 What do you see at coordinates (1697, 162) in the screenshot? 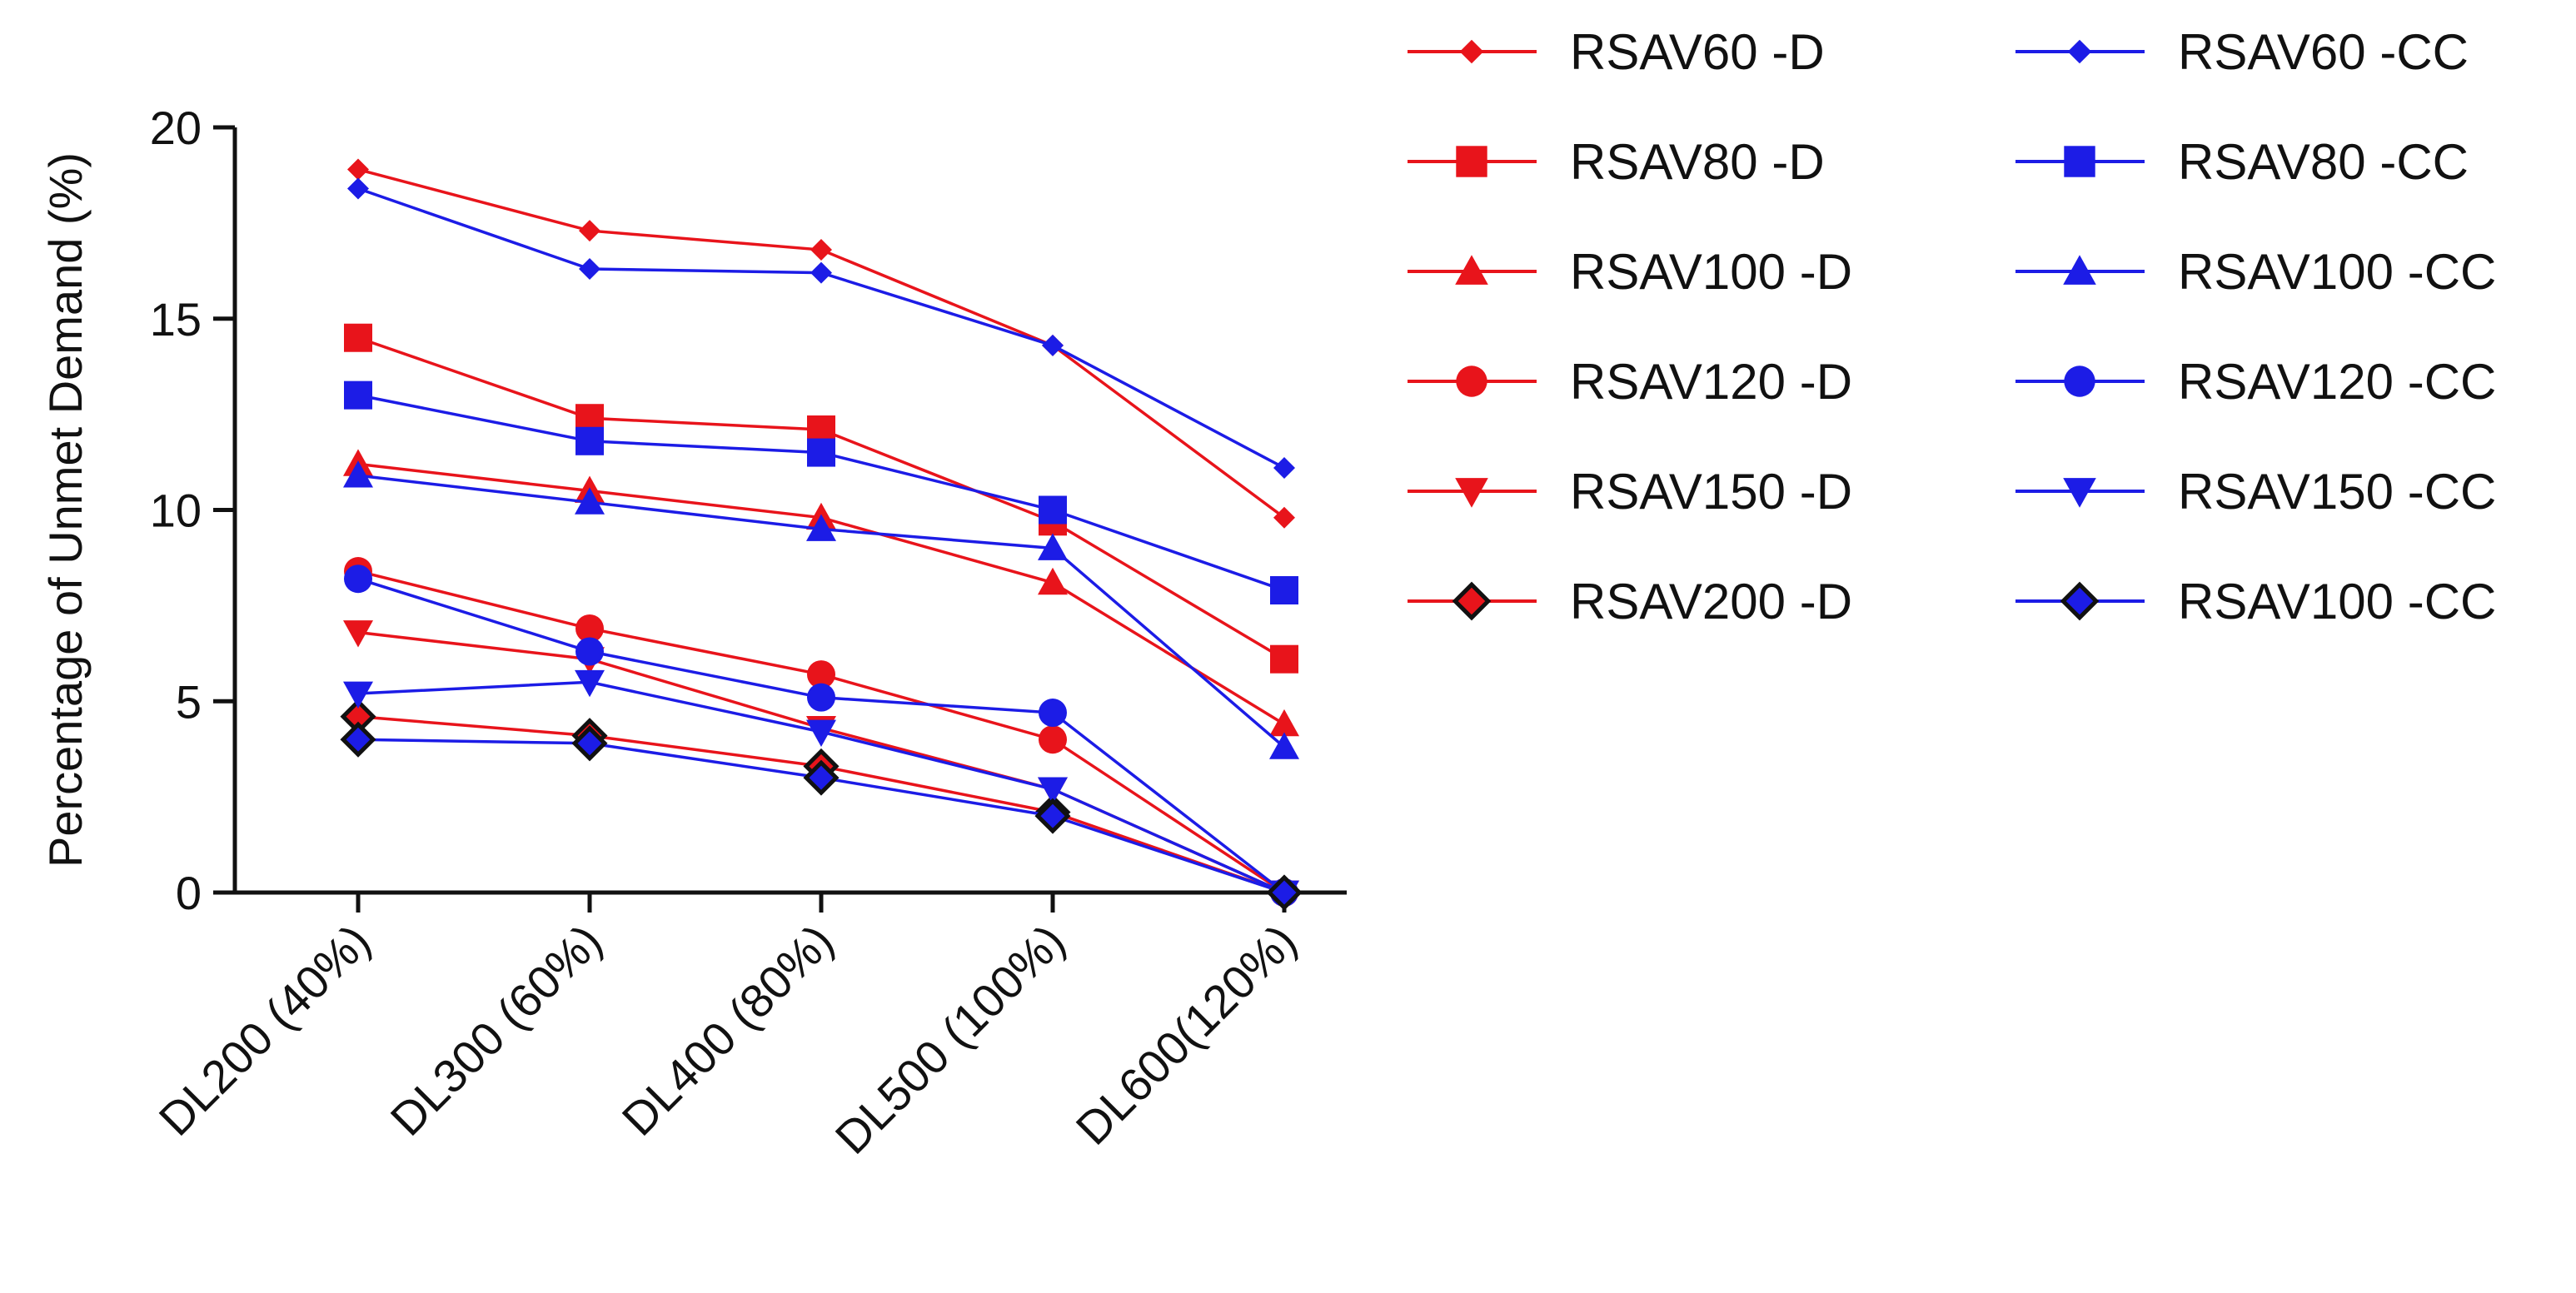
I see `legend-label: RSAV80 -D` at bounding box center [1697, 162].